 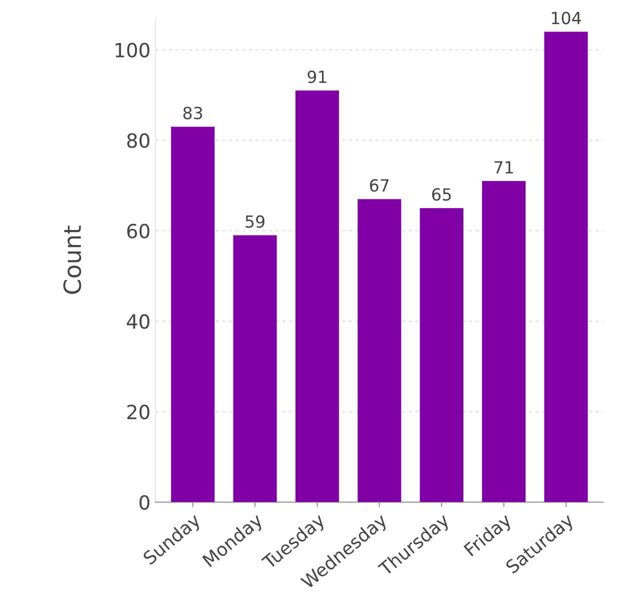 I want to click on data-label: 83, so click(x=192, y=113).